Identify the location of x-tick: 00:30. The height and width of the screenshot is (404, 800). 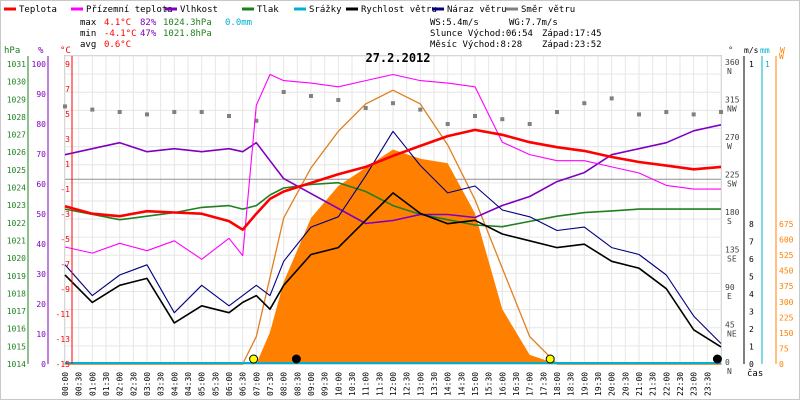
(79, 384).